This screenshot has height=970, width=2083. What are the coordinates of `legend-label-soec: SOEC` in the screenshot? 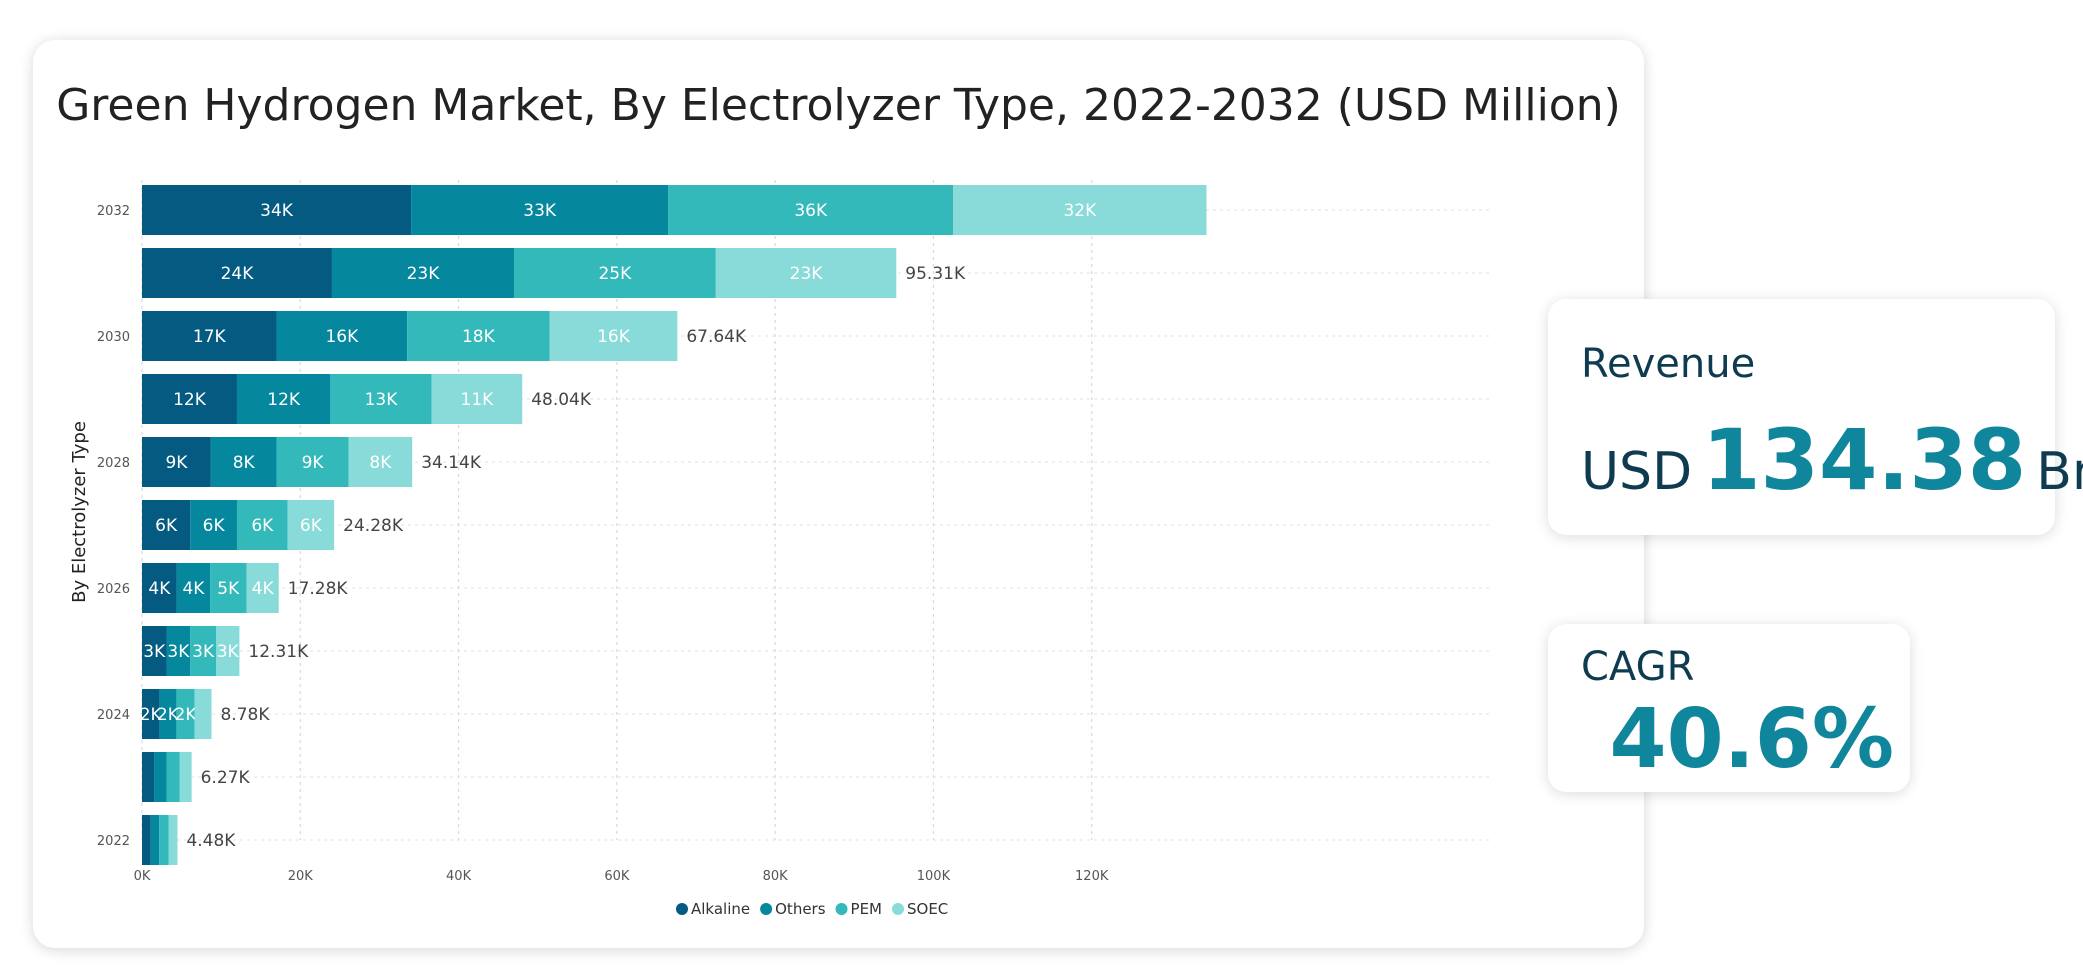 It's located at (927, 909).